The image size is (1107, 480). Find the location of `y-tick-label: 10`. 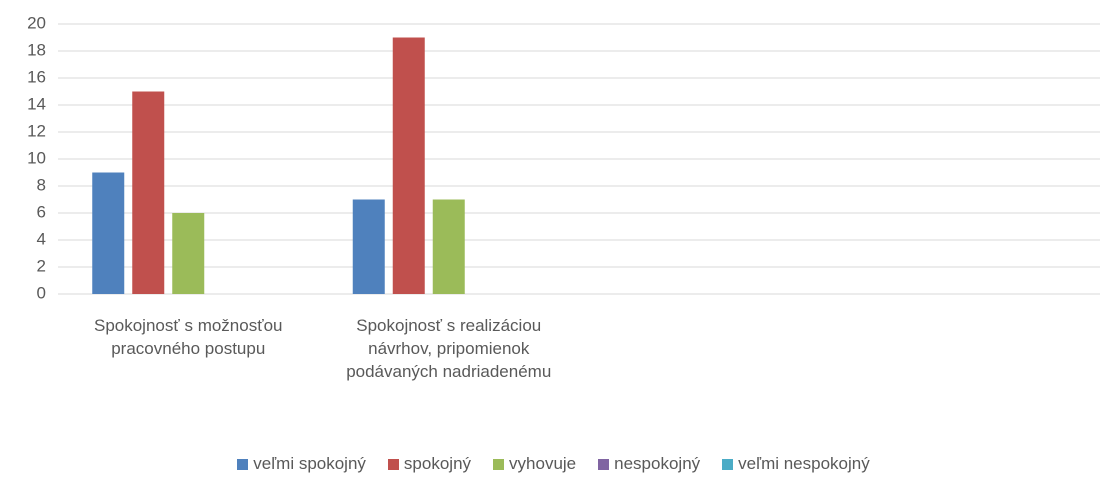

y-tick-label: 10 is located at coordinates (36, 157).